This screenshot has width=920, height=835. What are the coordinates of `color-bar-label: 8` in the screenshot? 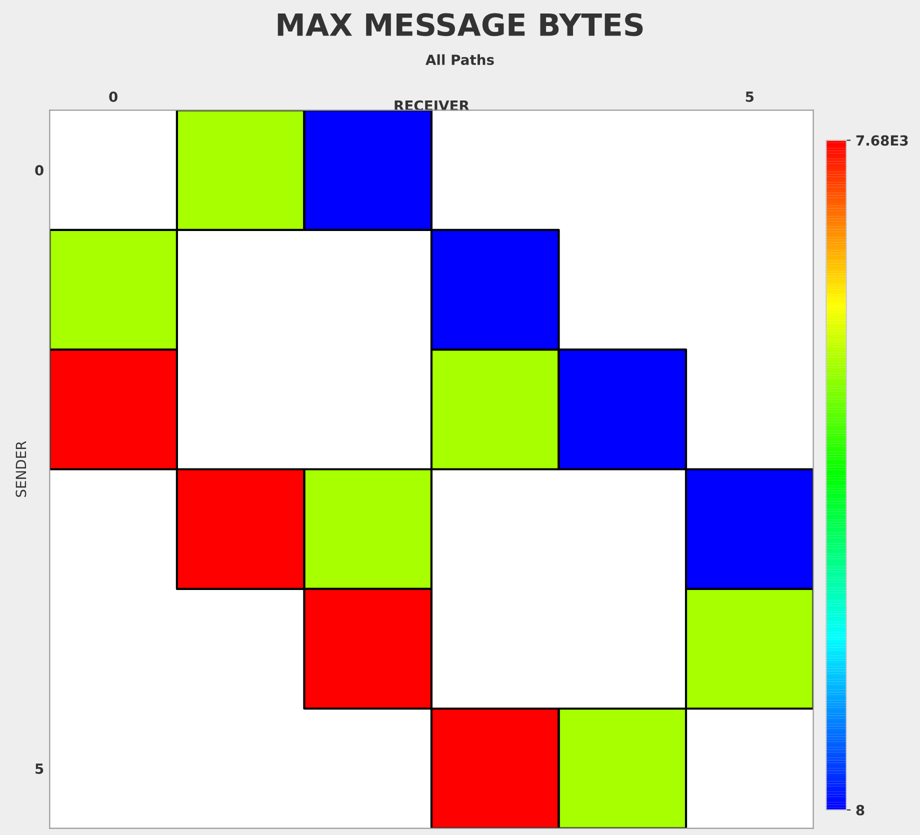 It's located at (860, 810).